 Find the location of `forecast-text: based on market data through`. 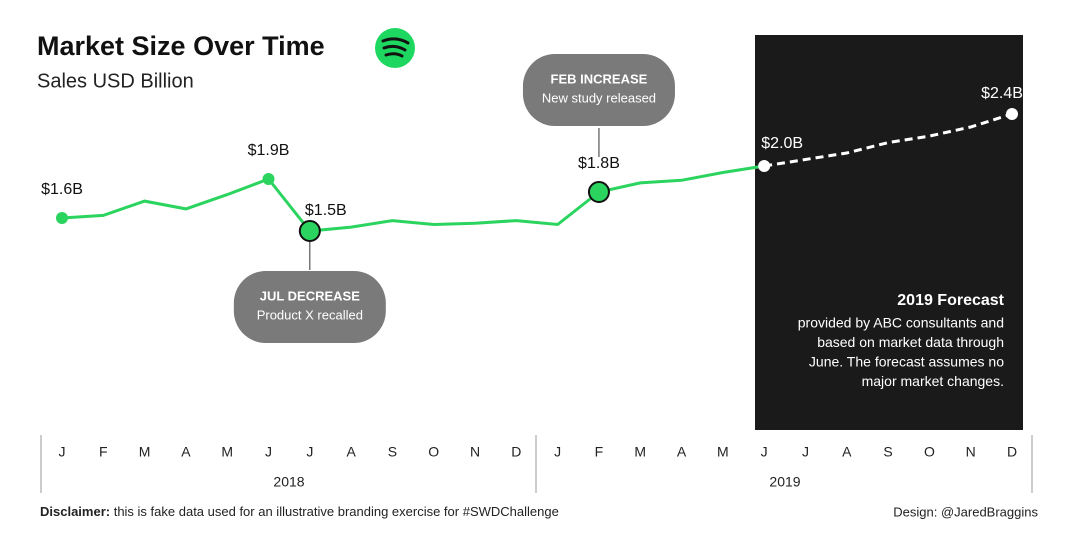

forecast-text: based on market data through is located at coordinates (910, 342).